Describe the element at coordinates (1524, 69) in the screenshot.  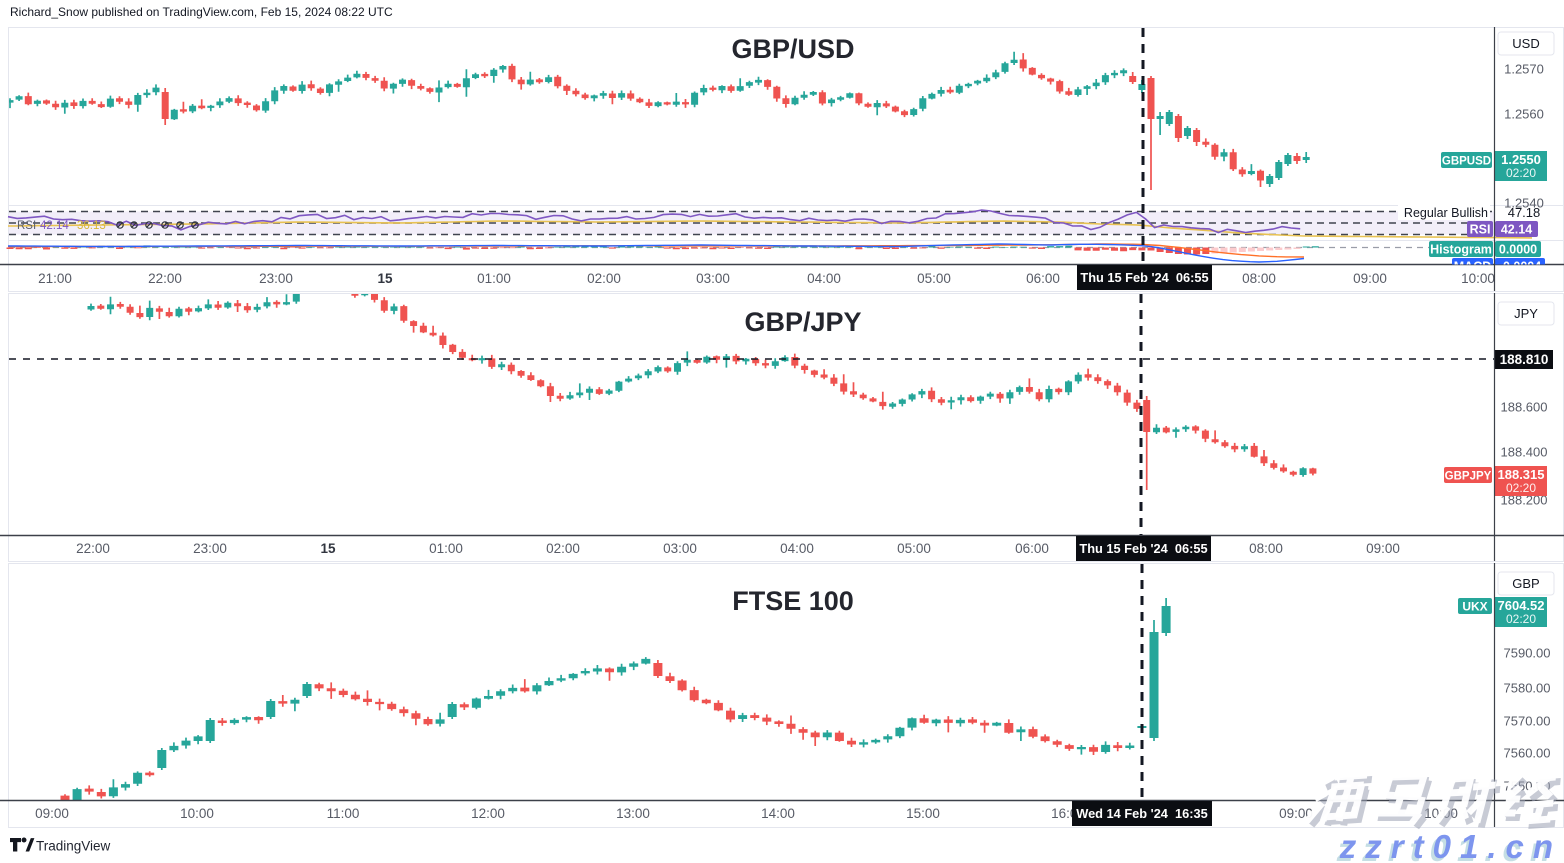
I see `svg-text: 1.2570` at that location.